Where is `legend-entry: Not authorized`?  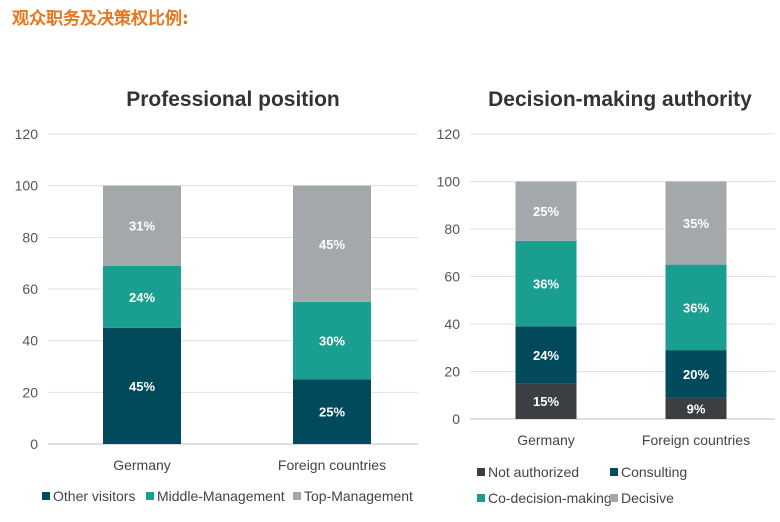 legend-entry: Not authorized is located at coordinates (533, 472).